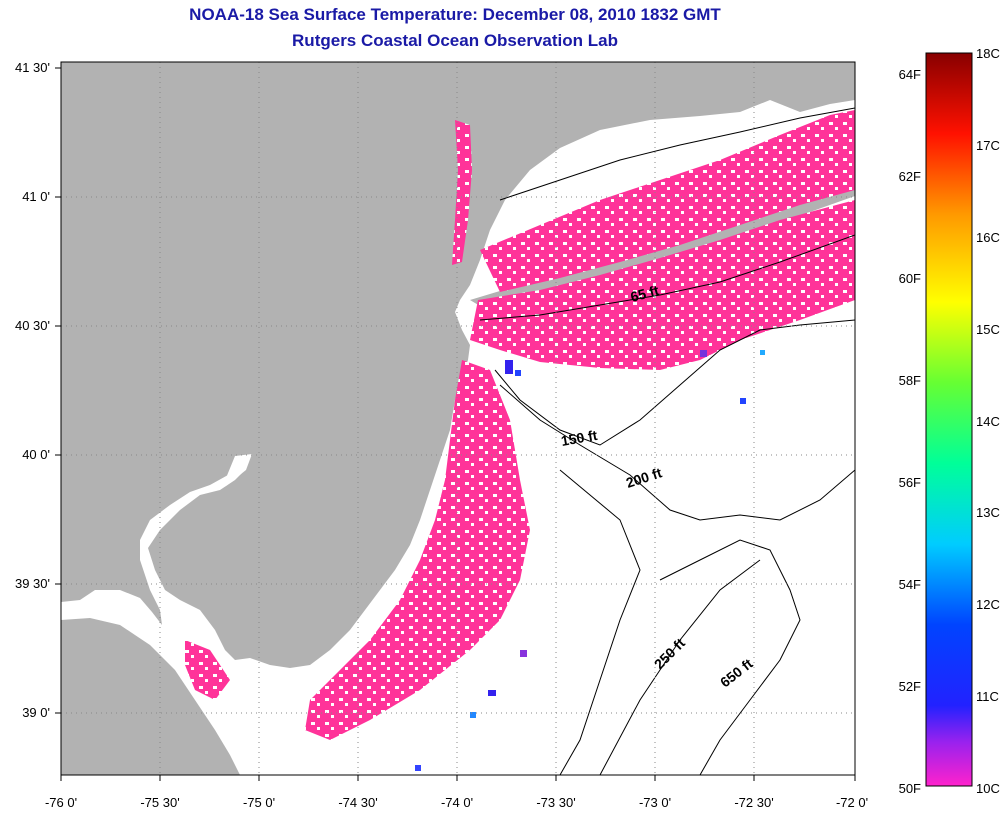  I want to click on lon-label: -75 30', so click(159, 802).